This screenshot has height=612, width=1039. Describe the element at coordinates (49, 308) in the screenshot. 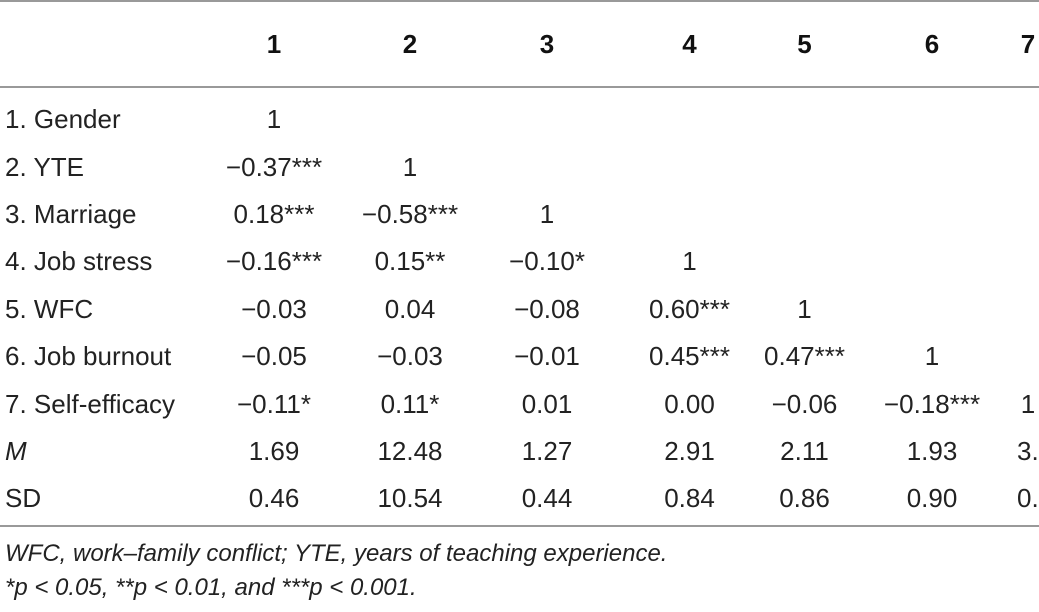

I see `row-label: 5. WFC` at that location.